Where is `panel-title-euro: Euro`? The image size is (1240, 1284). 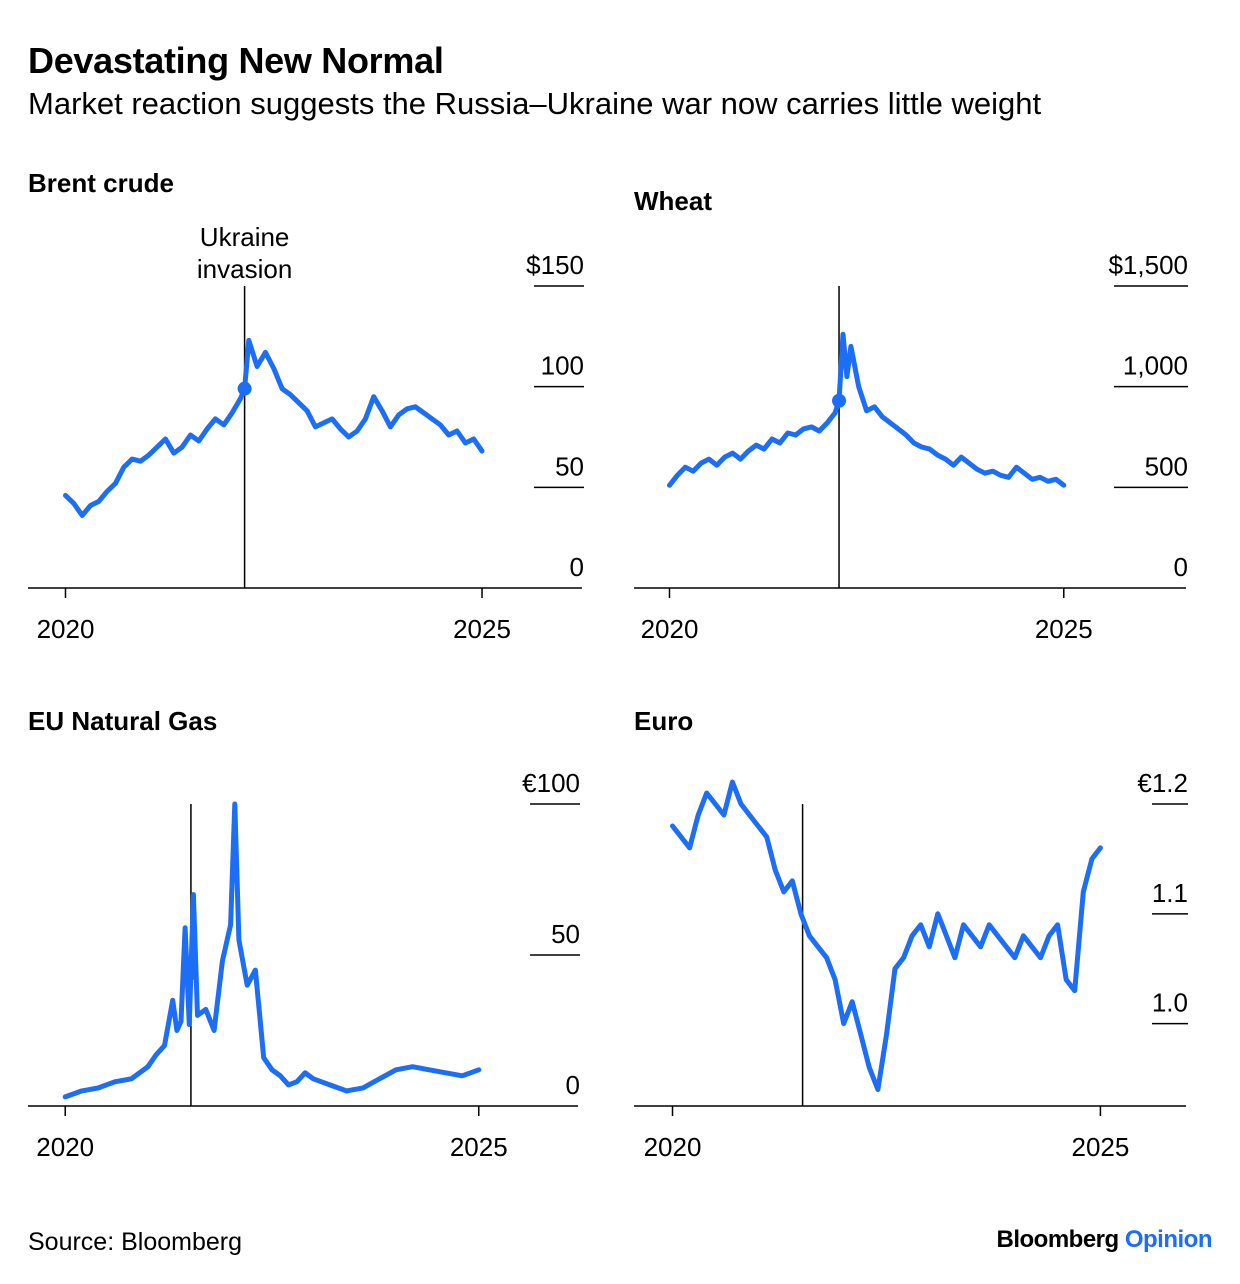
panel-title-euro: Euro is located at coordinates (664, 721).